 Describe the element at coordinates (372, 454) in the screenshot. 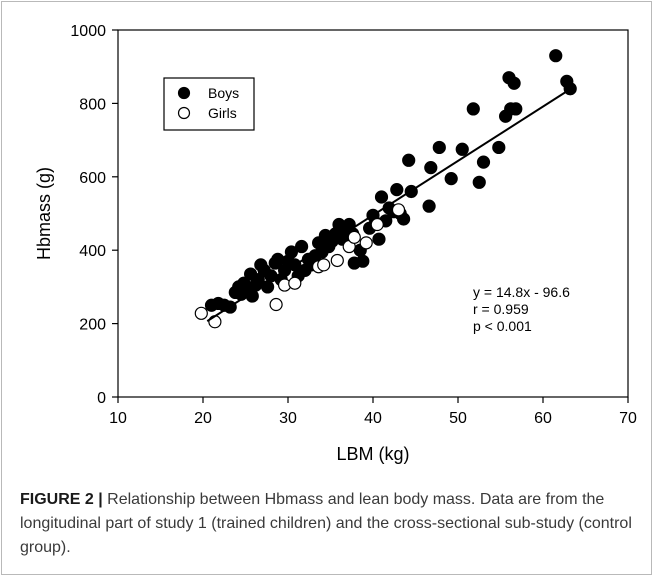

I see `x-axis-label: LBM (kg)` at that location.